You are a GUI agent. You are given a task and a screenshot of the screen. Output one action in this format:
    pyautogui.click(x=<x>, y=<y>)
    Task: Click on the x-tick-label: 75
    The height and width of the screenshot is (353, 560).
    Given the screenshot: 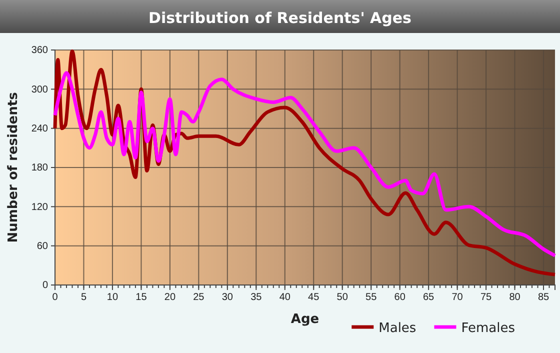 What is the action you would take?
    pyautogui.click(x=486, y=298)
    